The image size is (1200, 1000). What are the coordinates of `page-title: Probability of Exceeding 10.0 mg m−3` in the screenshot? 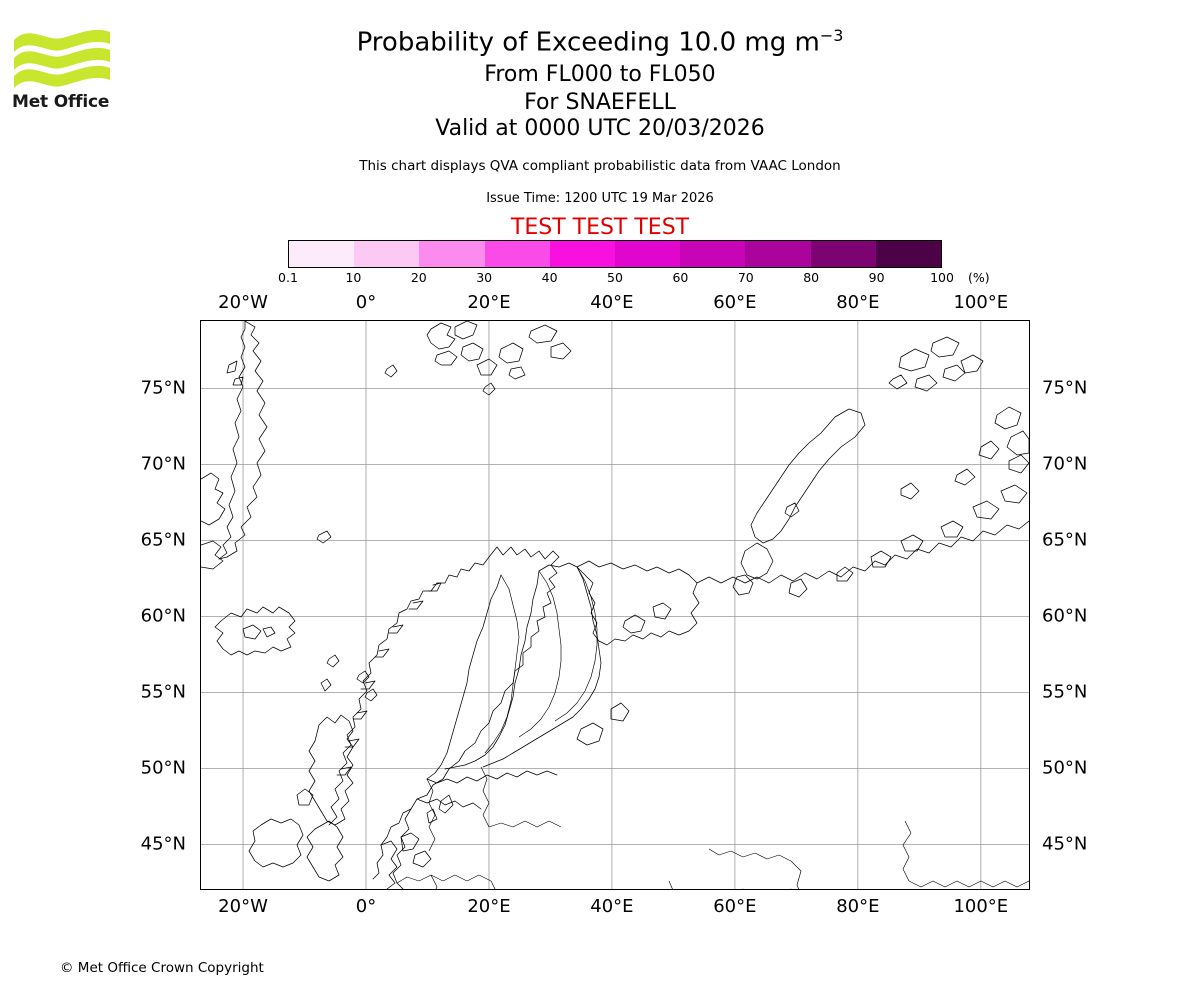 It's located at (600, 42).